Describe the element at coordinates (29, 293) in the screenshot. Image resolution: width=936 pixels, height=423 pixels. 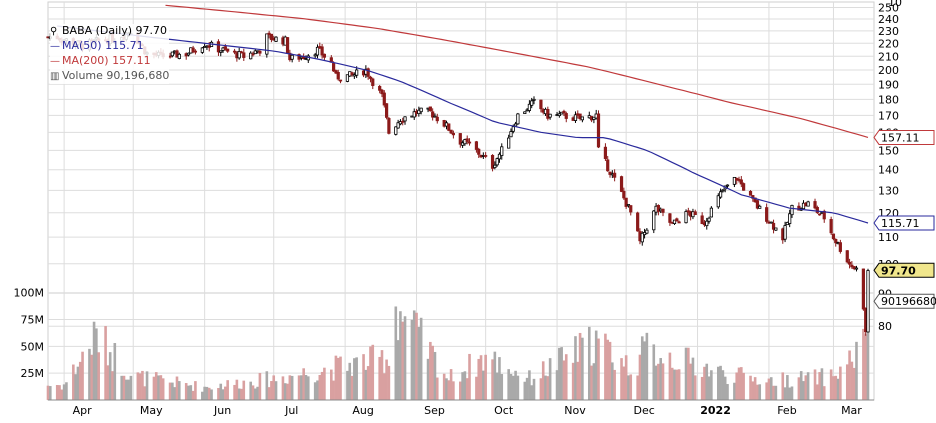
I see `volume-tick-label: 100M` at that location.